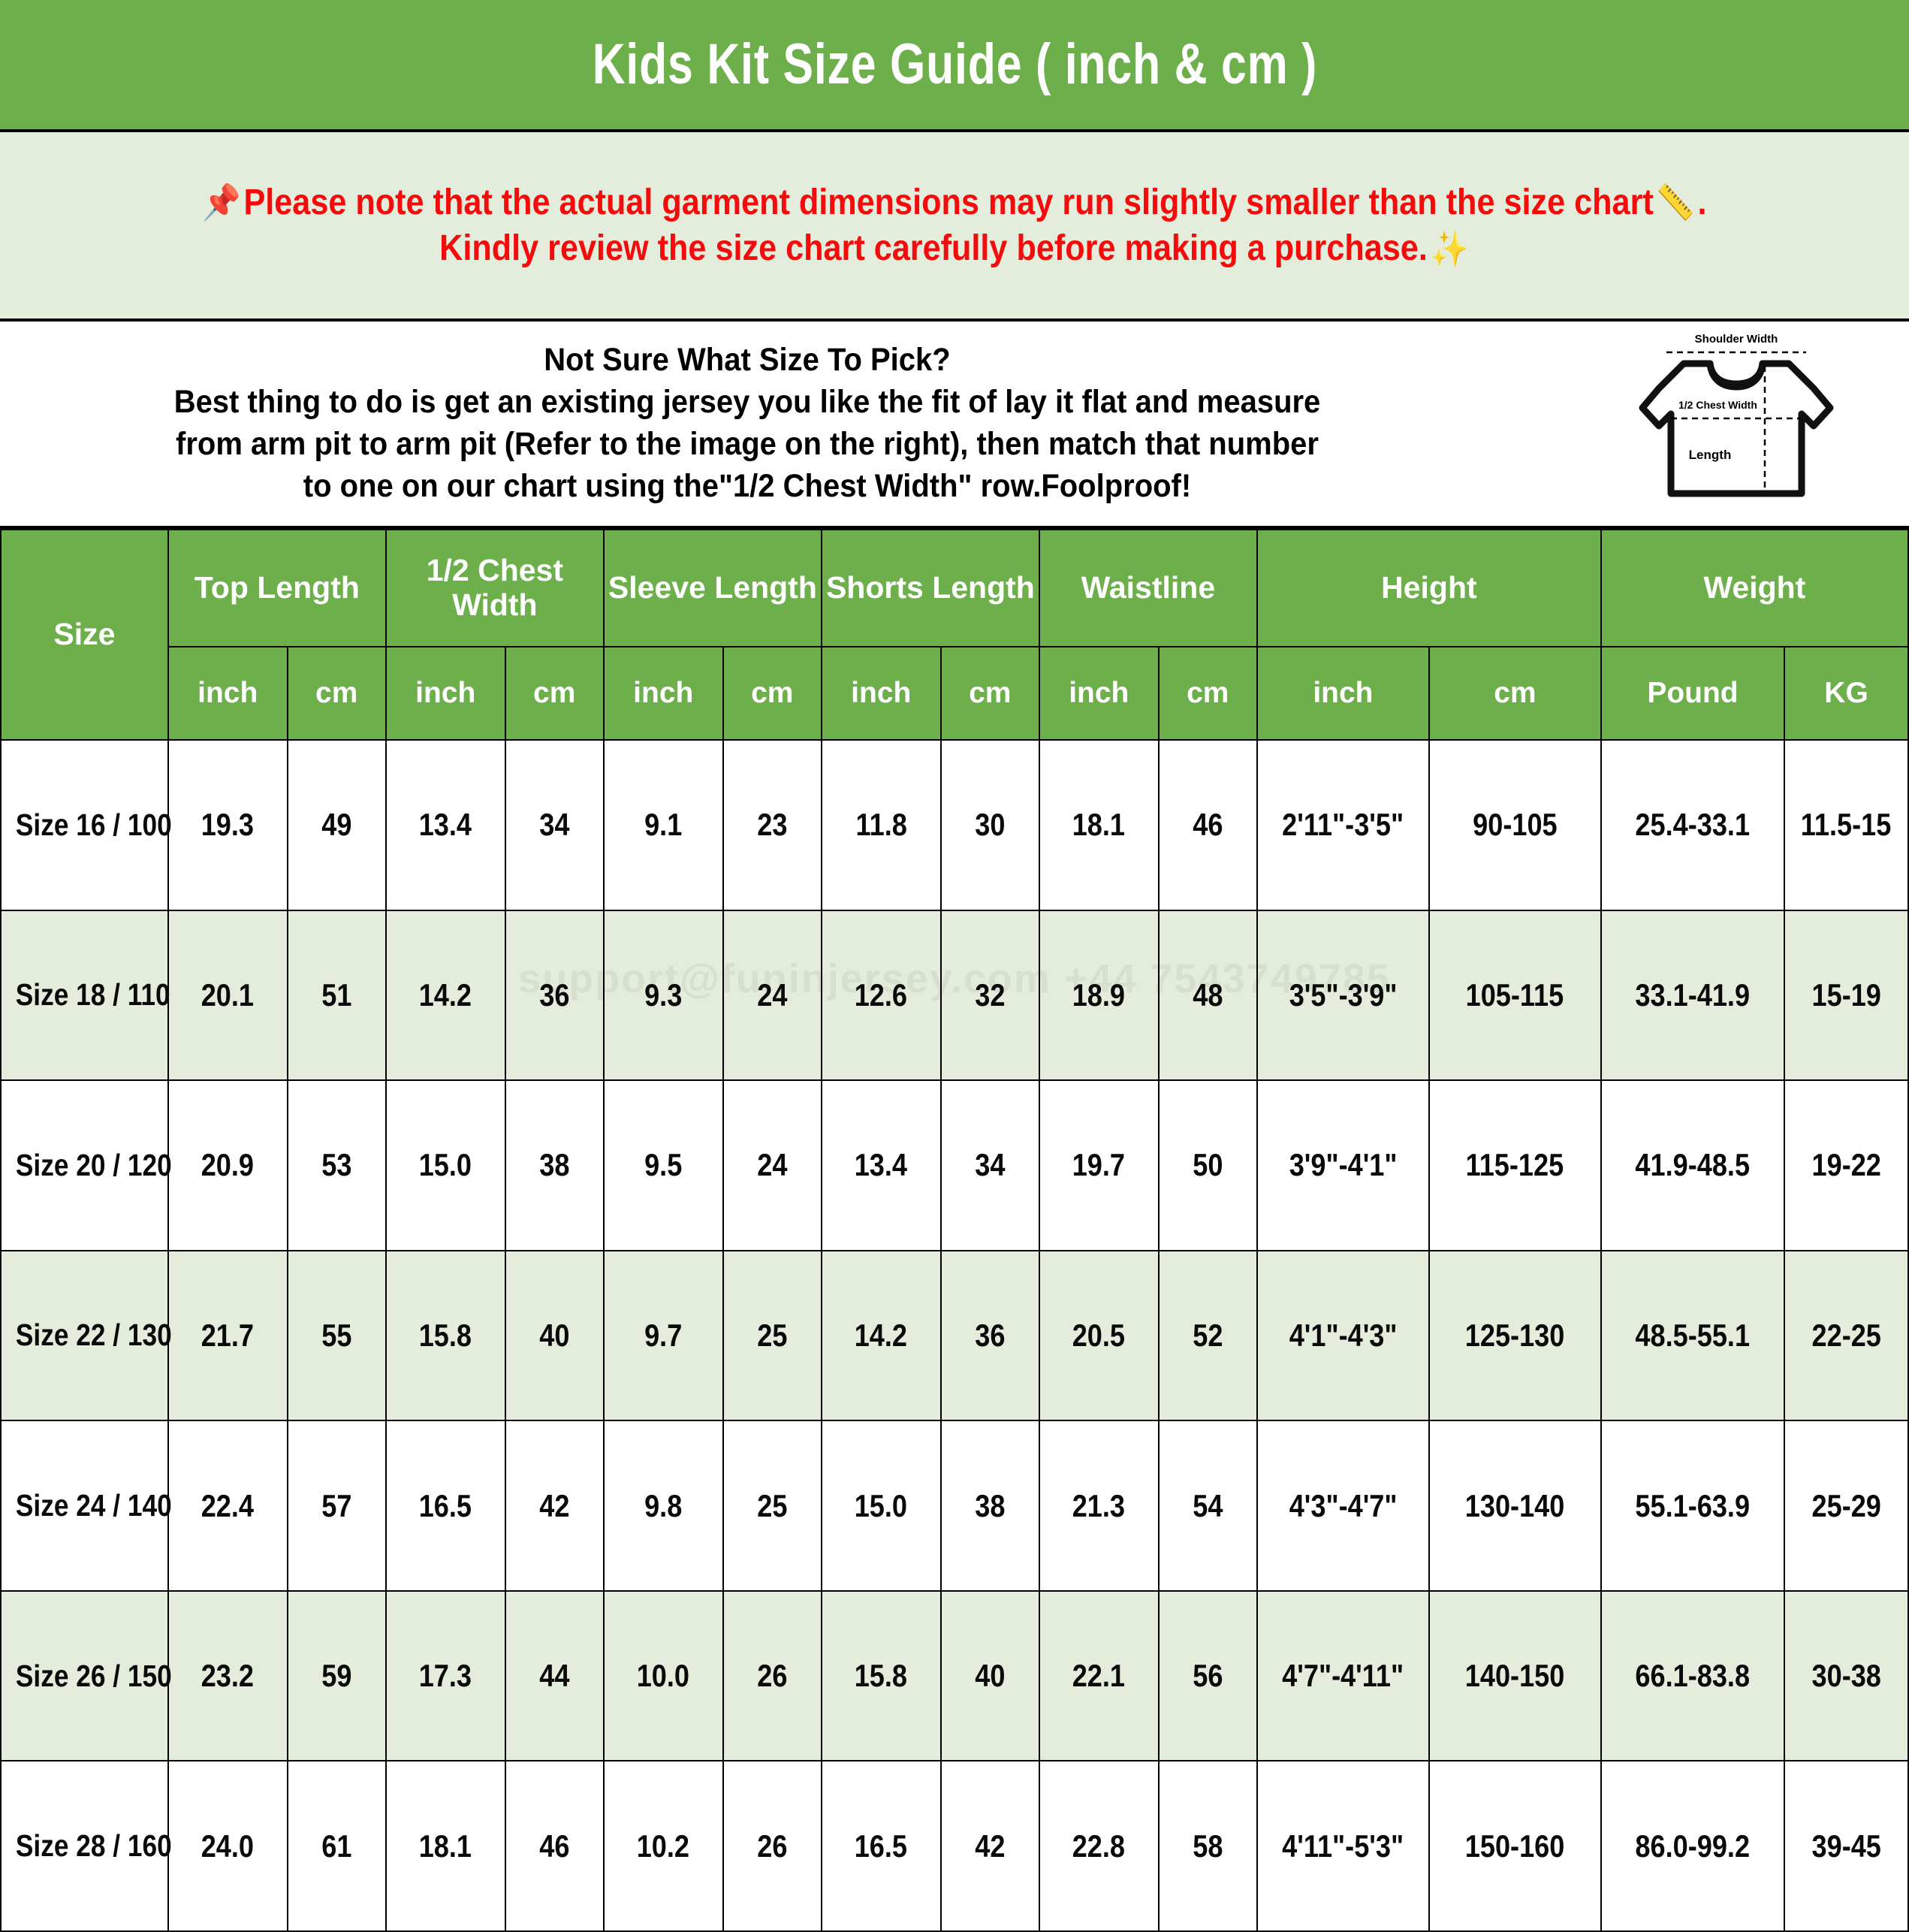  I want to click on cell-shorts-cm: 30, so click(989, 825).